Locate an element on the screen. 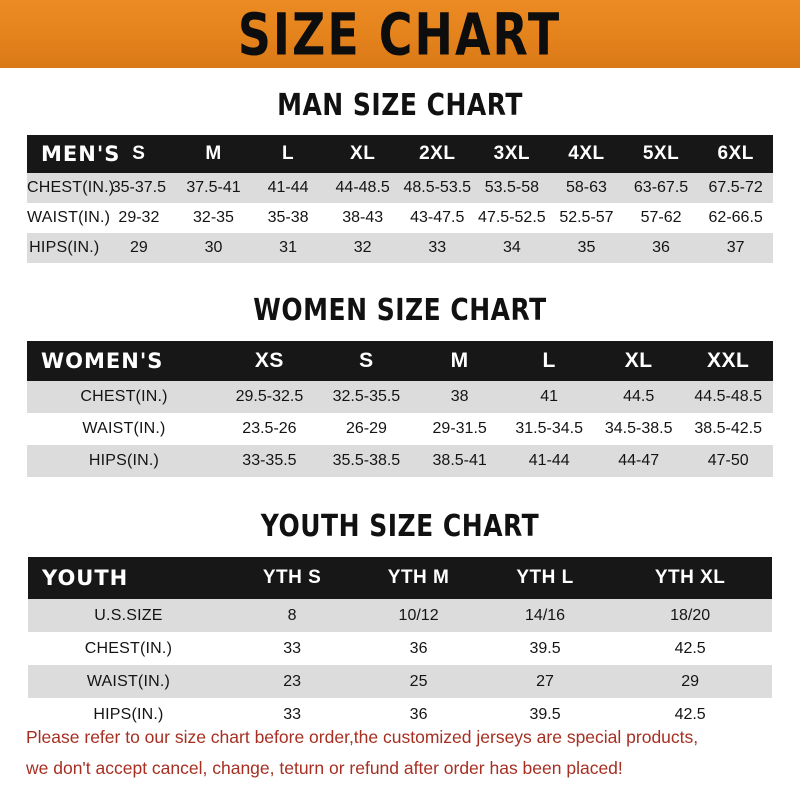  table-row: HIPS(IN.) 29 30 31 32 33 34 35 36 37 is located at coordinates (400, 248).